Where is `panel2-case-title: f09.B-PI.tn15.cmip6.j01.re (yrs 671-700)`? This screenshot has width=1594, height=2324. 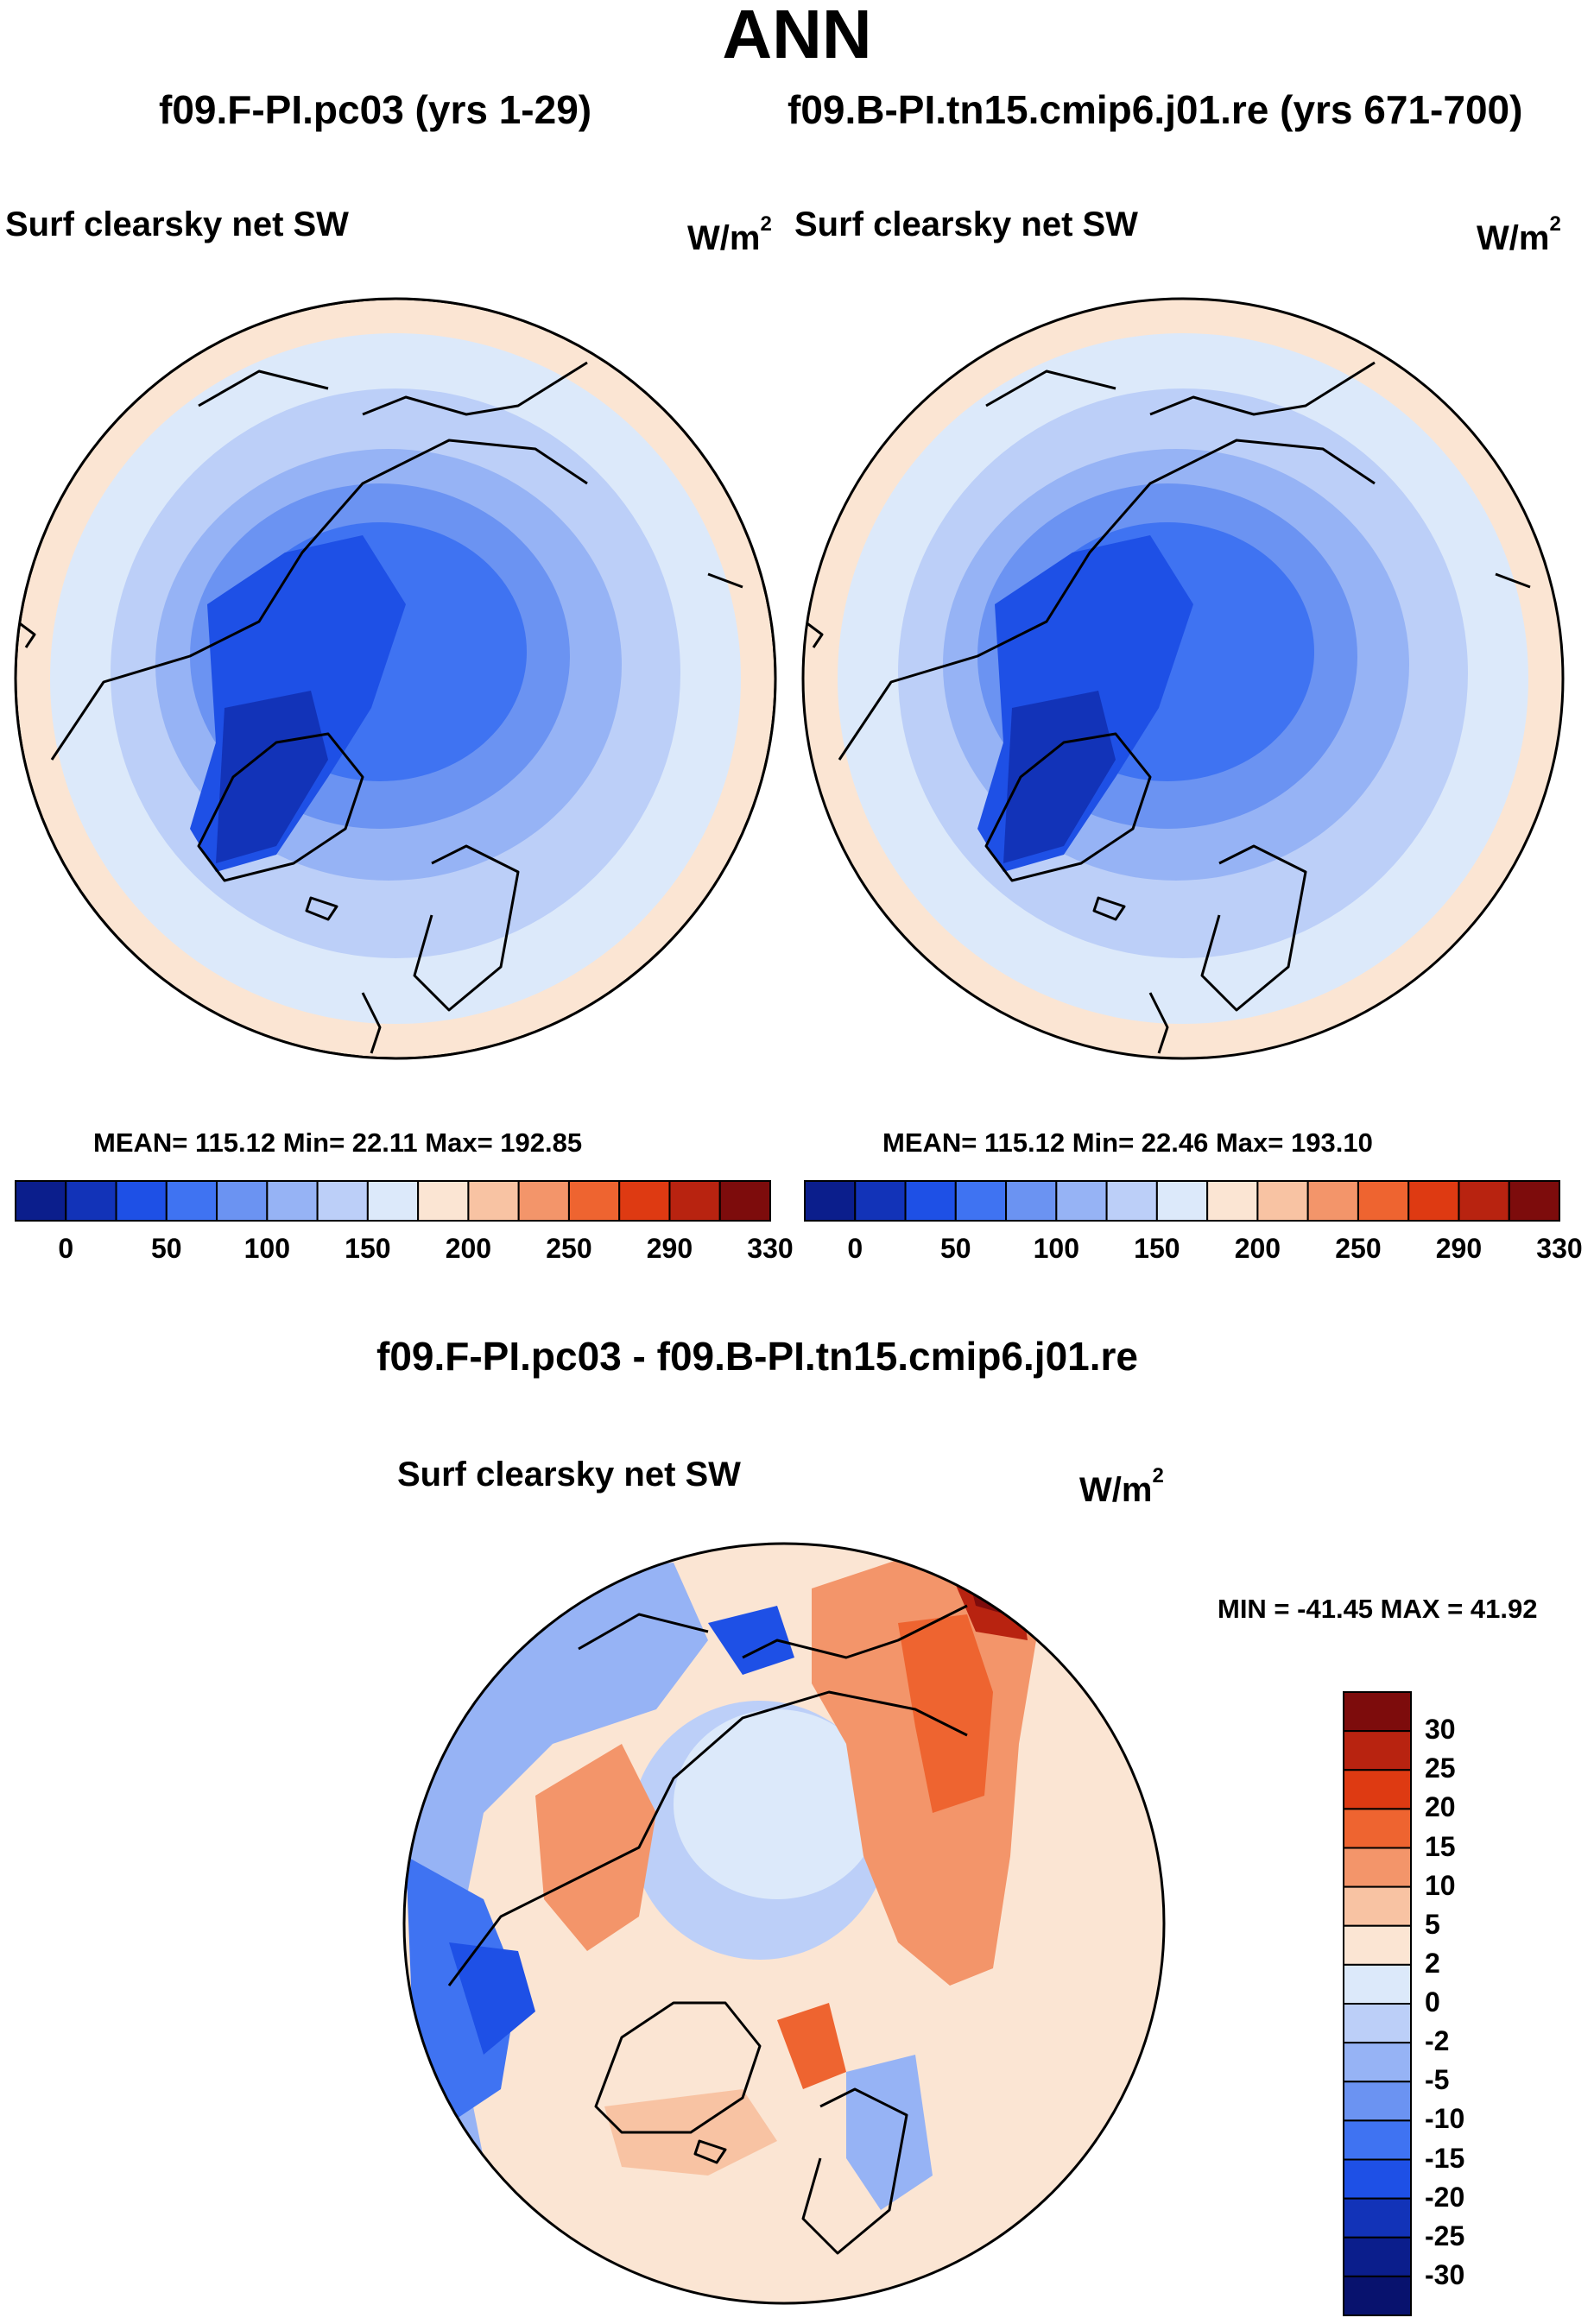
panel2-case-title: f09.B-PI.tn15.cmip6.j01.re (yrs 671-700) is located at coordinates (1155, 110).